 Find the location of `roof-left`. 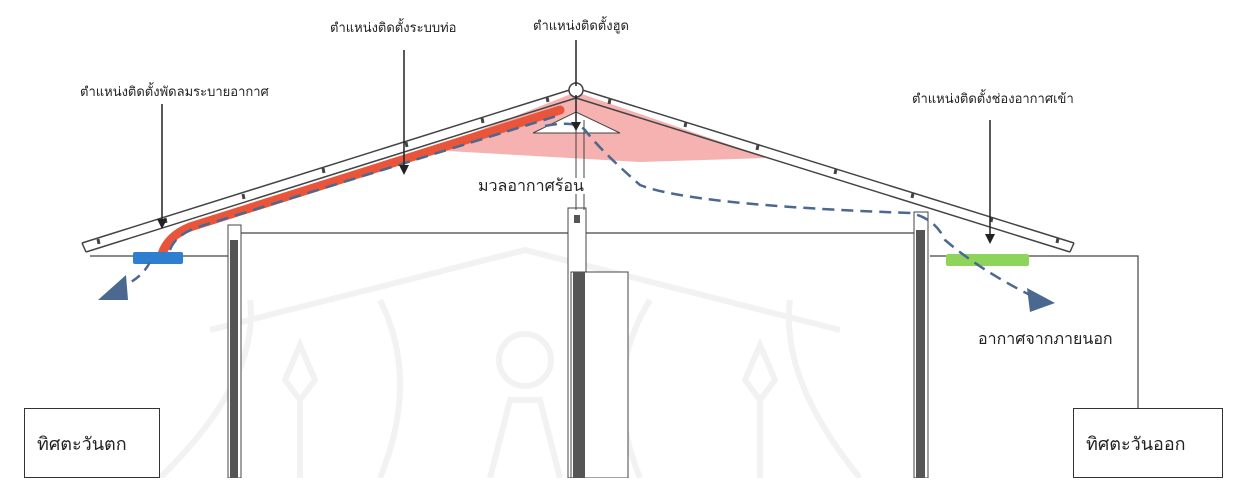

roof-left is located at coordinates (329, 170).